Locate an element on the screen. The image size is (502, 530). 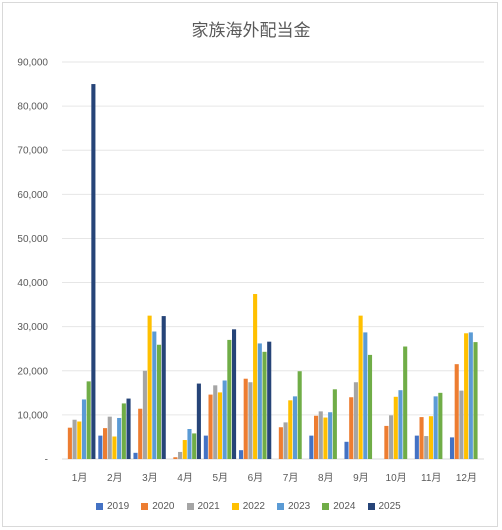
bar-2022-1月 is located at coordinates (79, 440).